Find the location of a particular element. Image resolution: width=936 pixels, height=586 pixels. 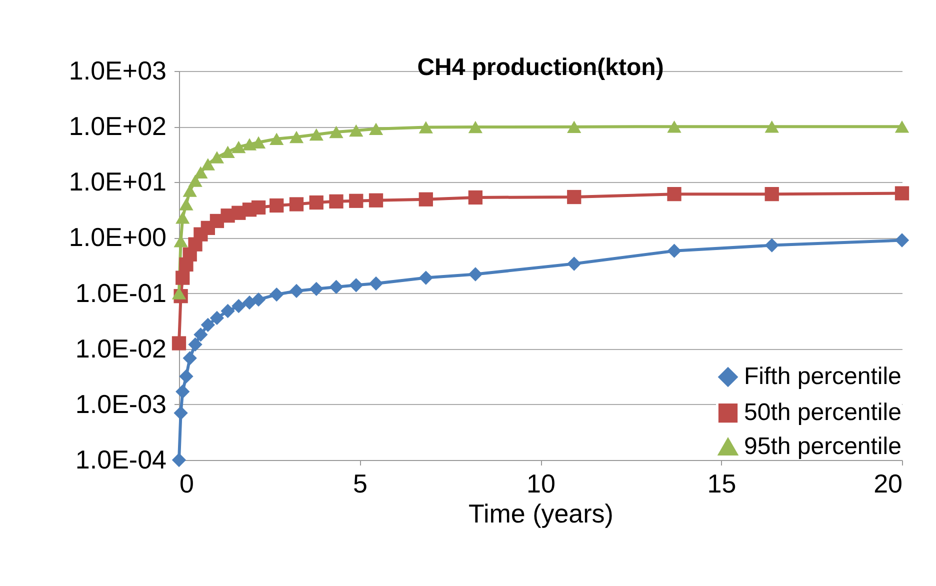

x-axis-title: Time (years) is located at coordinates (541, 513).